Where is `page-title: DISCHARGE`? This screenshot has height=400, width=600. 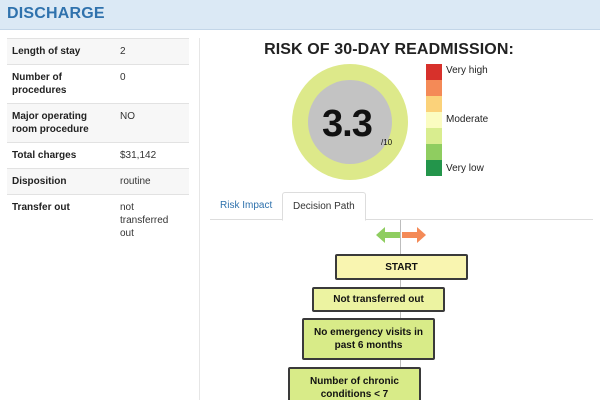
page-title: DISCHARGE is located at coordinates (56, 13).